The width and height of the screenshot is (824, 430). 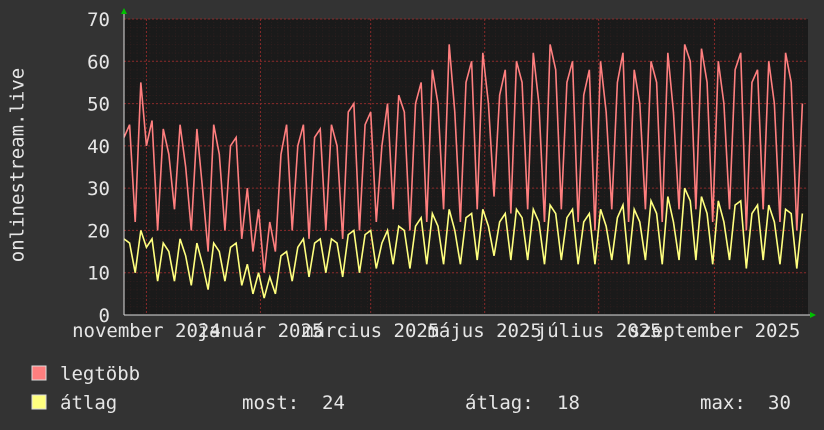 I want to click on x-tick-label: november 2024, so click(x=146, y=331).